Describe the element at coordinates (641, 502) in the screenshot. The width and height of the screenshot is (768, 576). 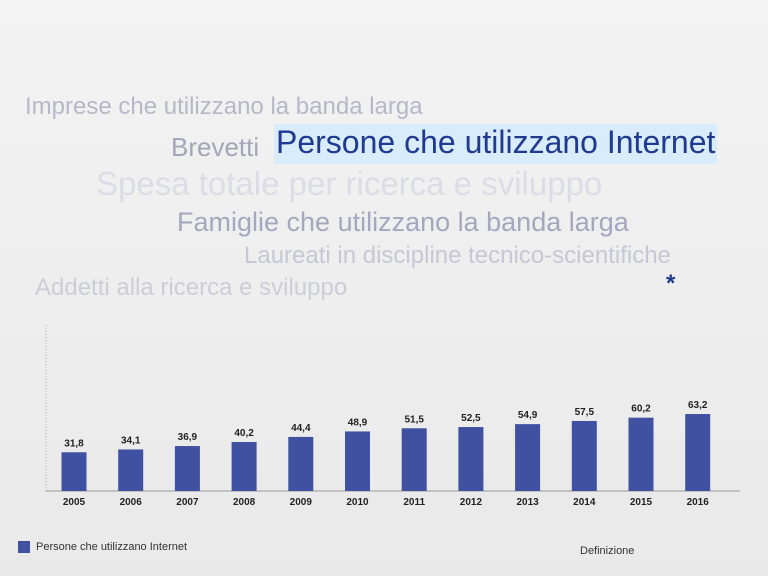
I see `x-tick-label: 2015` at that location.